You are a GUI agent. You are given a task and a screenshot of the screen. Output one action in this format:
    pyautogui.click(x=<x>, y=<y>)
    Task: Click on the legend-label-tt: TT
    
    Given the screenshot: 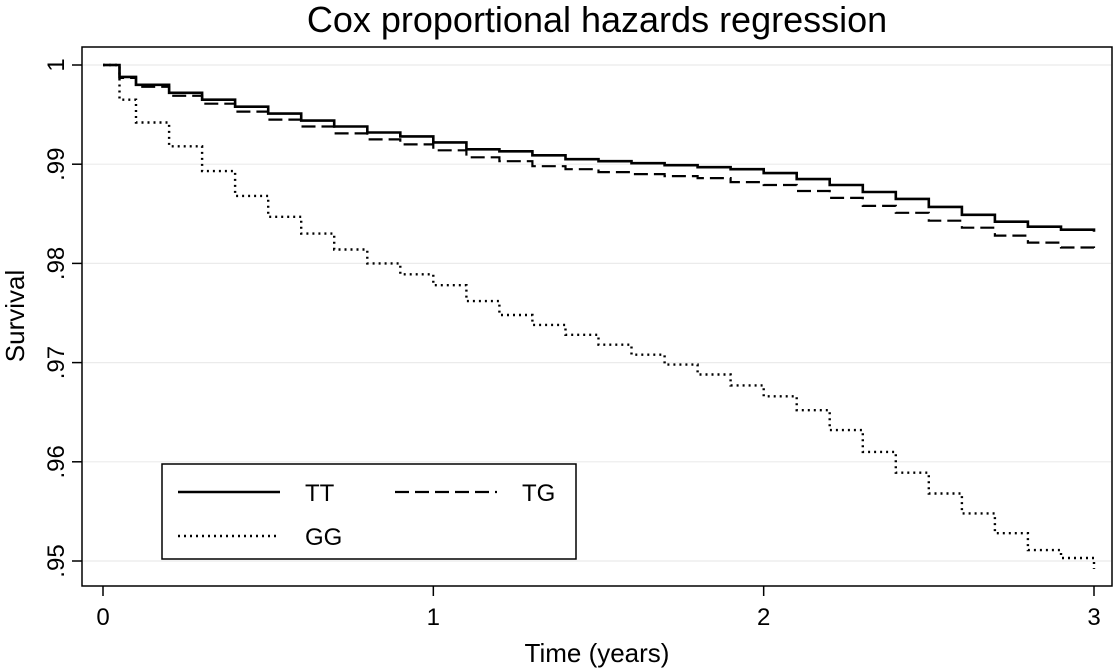 What is the action you would take?
    pyautogui.click(x=320, y=493)
    